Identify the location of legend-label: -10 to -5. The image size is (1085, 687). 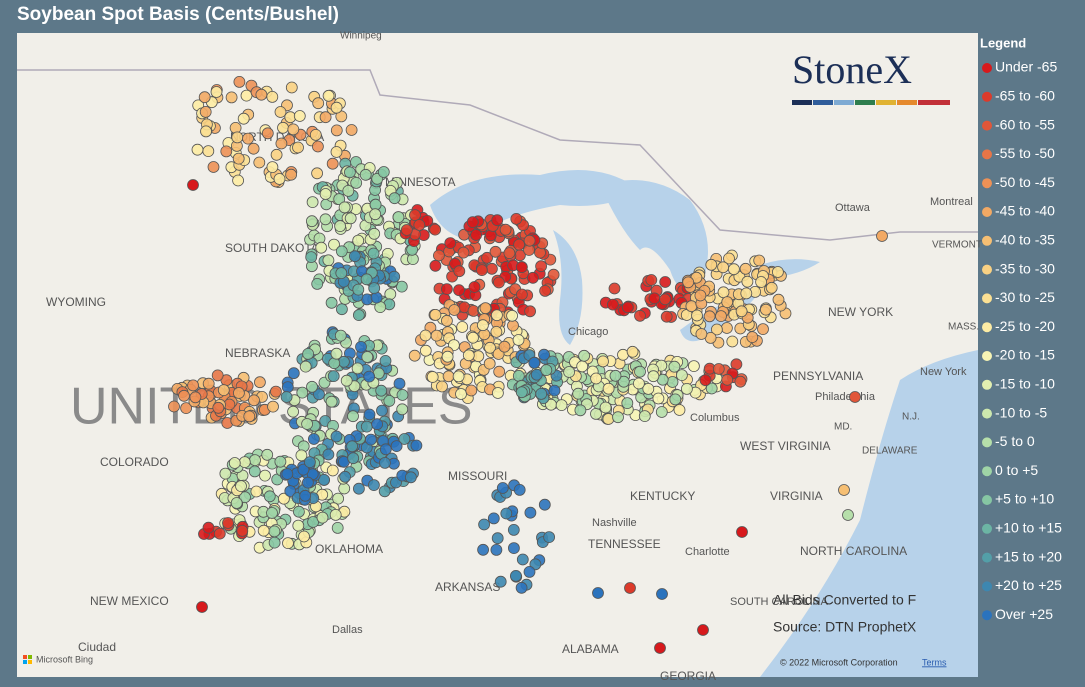
(1021, 412).